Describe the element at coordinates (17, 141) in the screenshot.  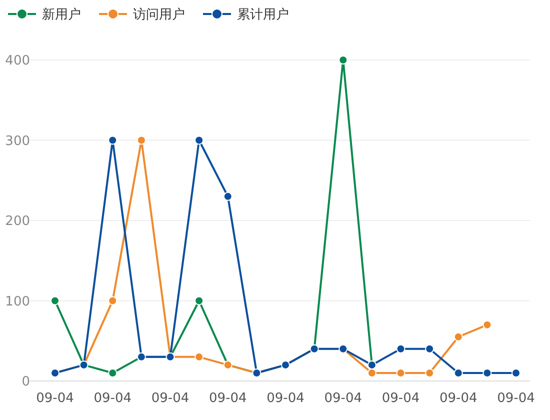
I see `y-tick-label: 300` at that location.